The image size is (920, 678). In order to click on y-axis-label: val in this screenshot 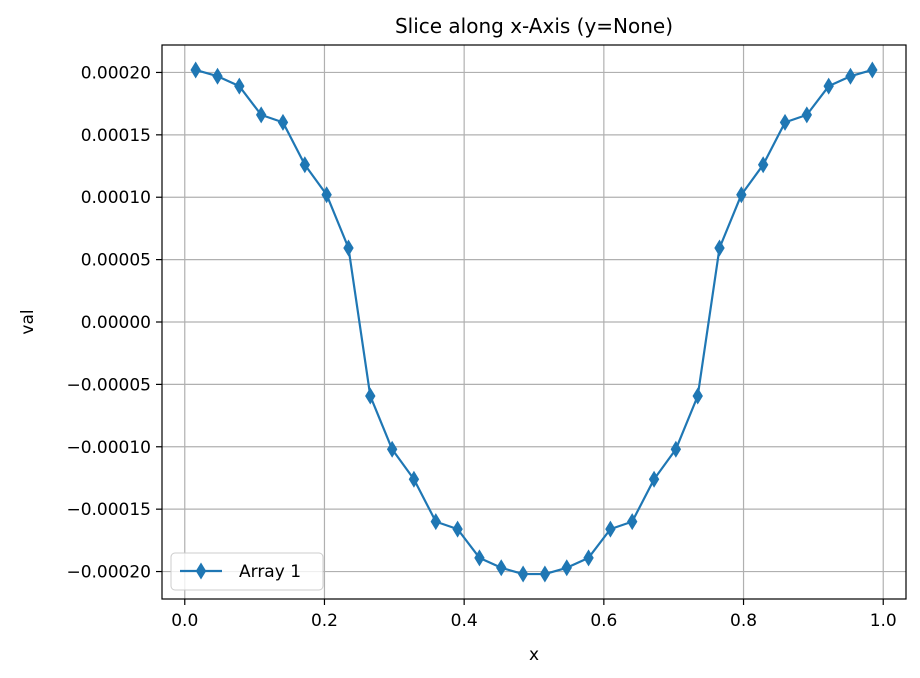, I will do `click(28, 321)`.